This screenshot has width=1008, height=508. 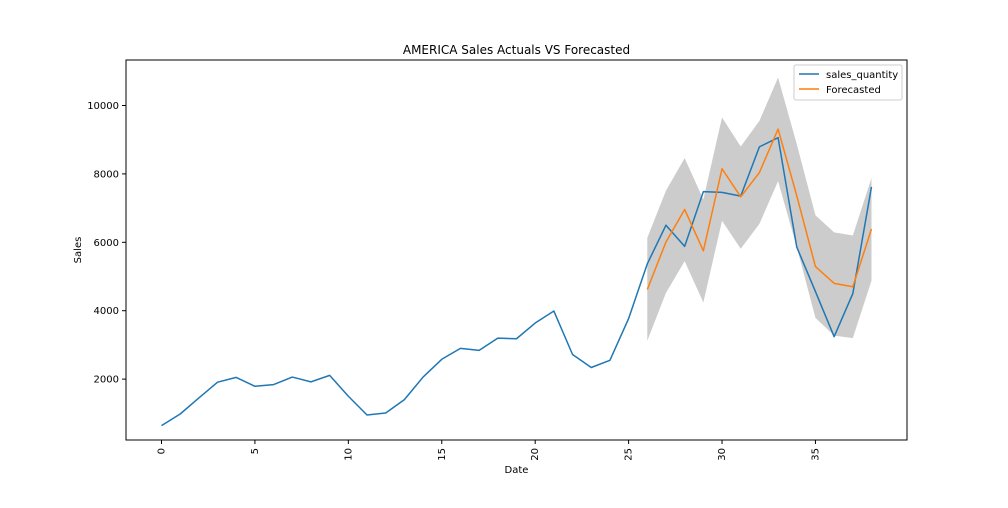 I want to click on y-axis-label: Sales, so click(x=78, y=250).